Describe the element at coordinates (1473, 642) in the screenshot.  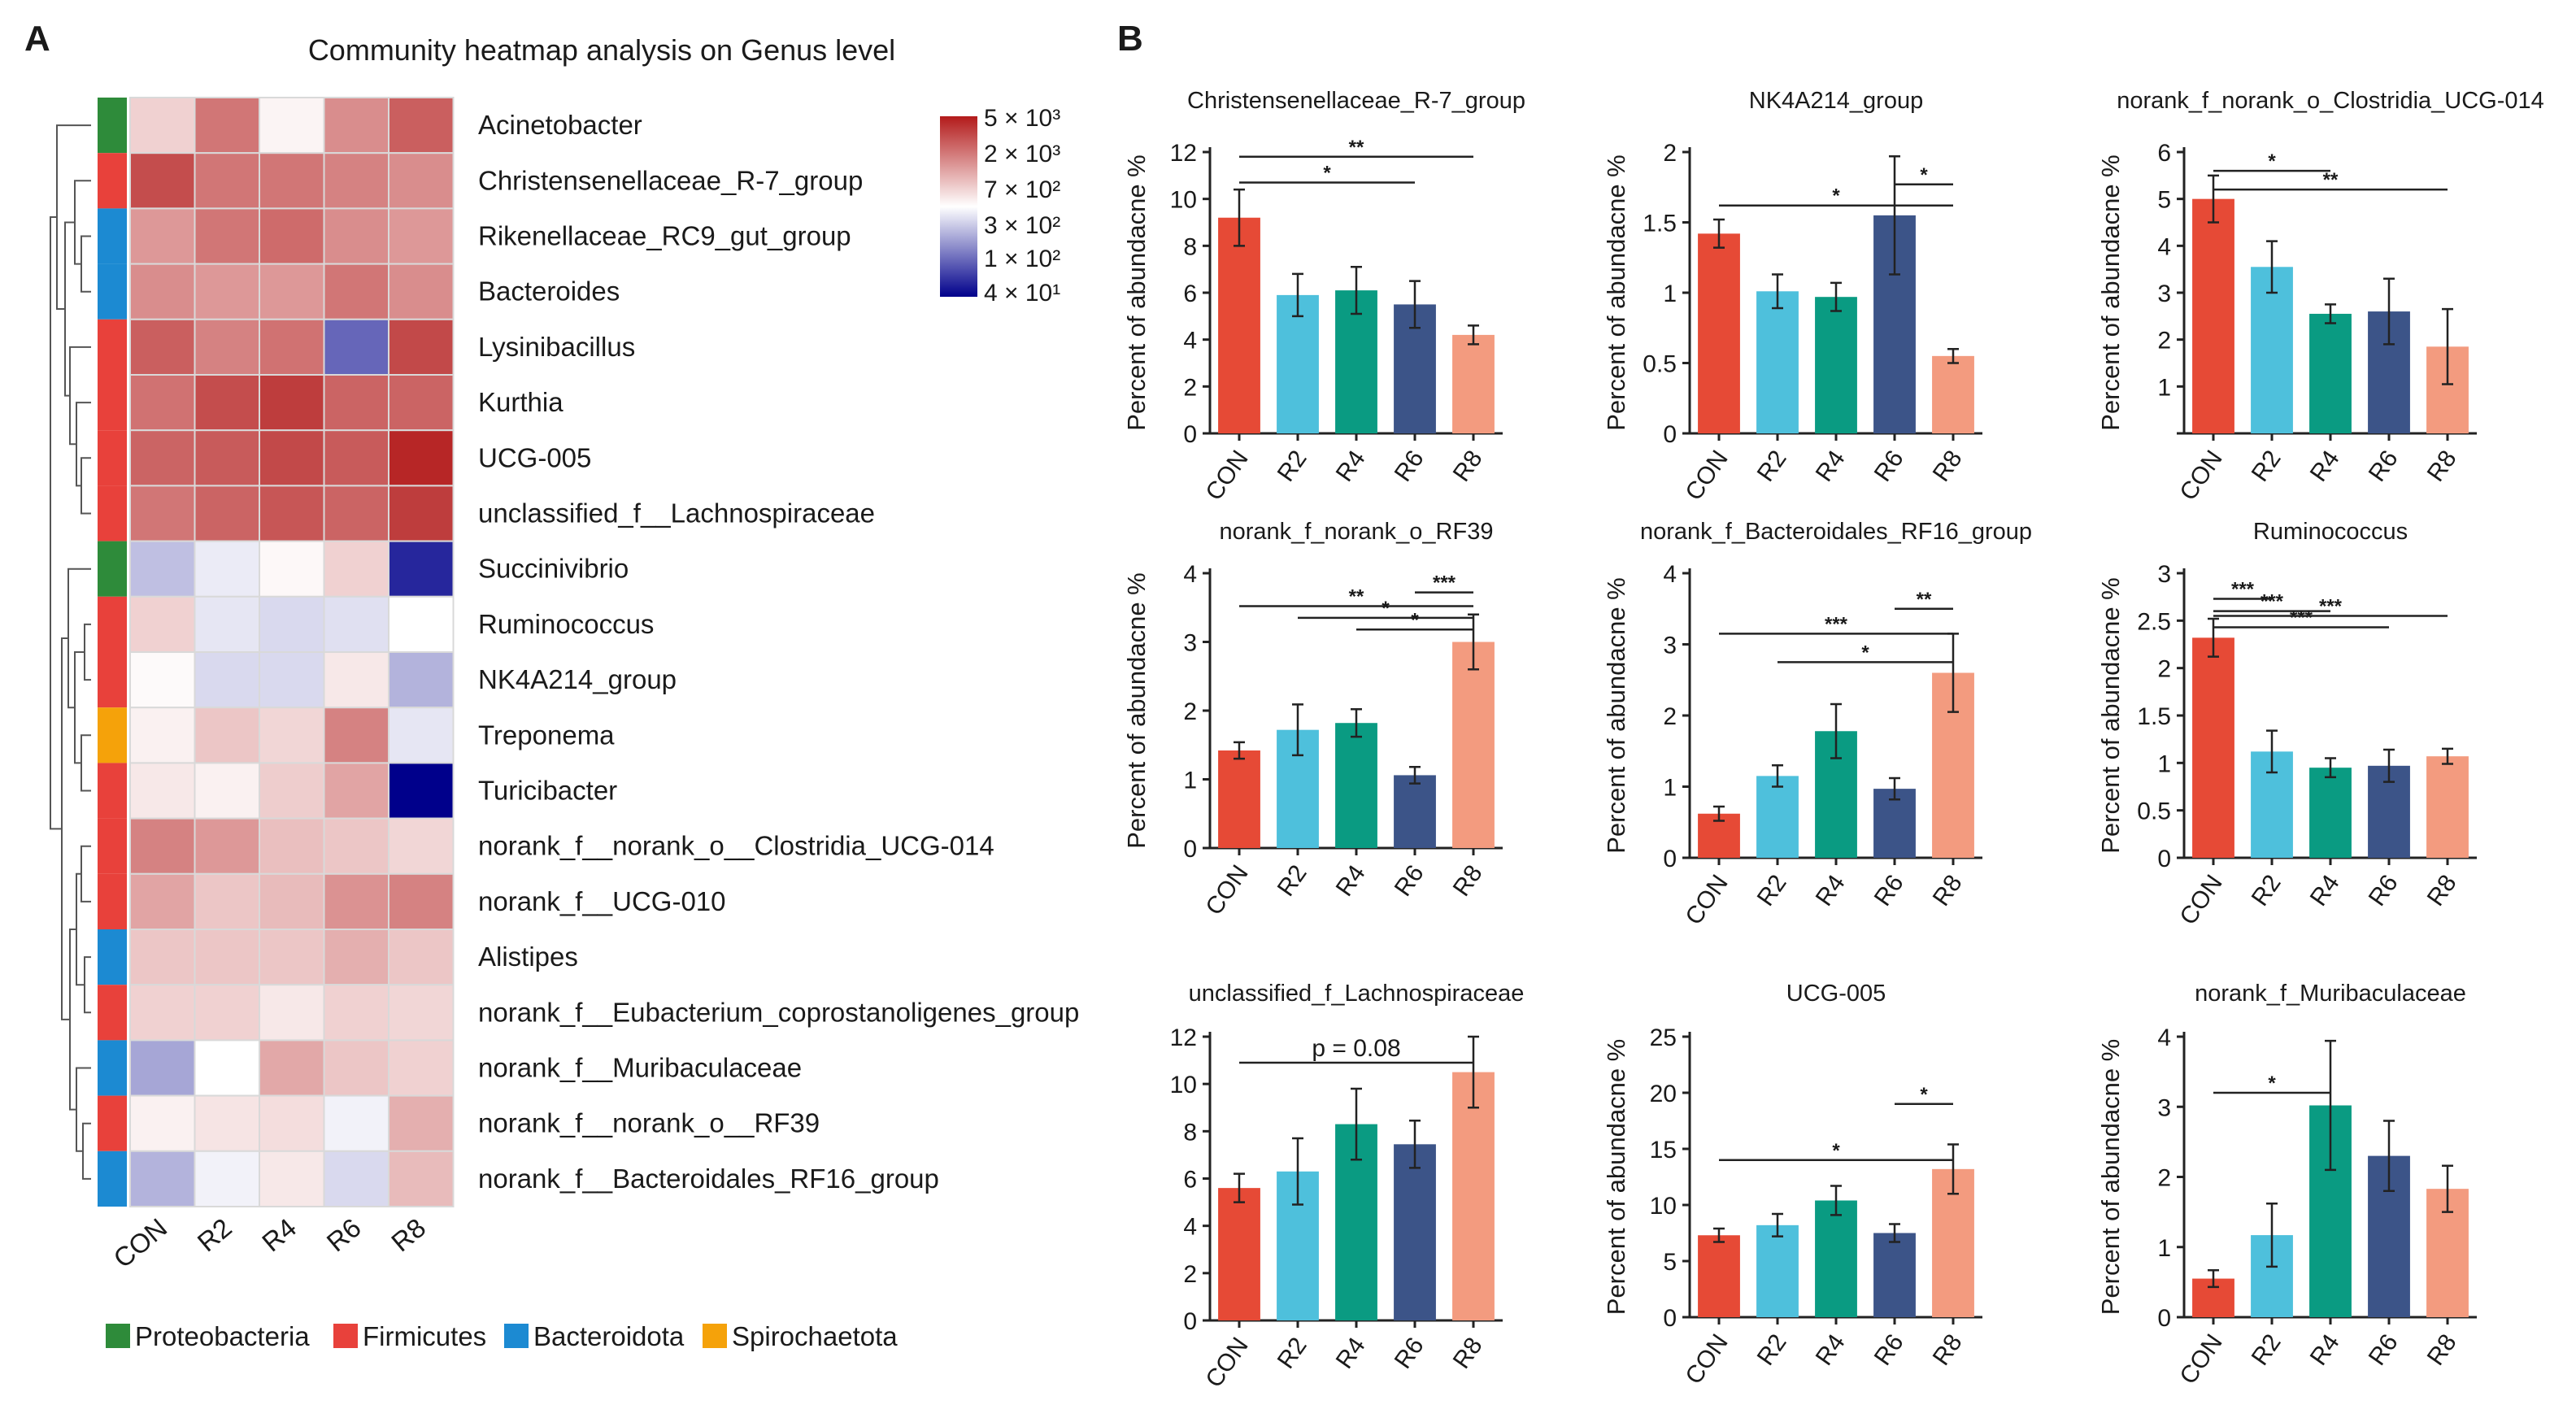
I see `error-bar-r8` at that location.